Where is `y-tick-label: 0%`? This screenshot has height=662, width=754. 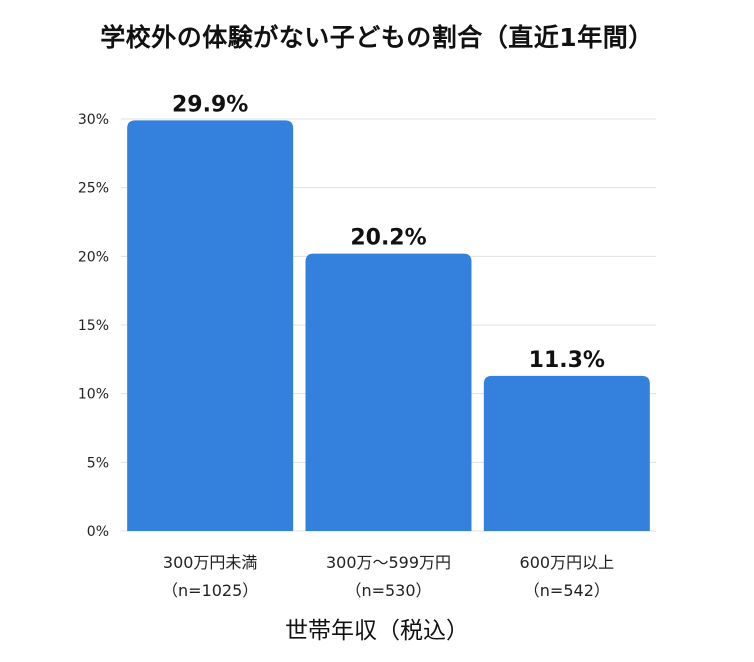 y-tick-label: 0% is located at coordinates (98, 532).